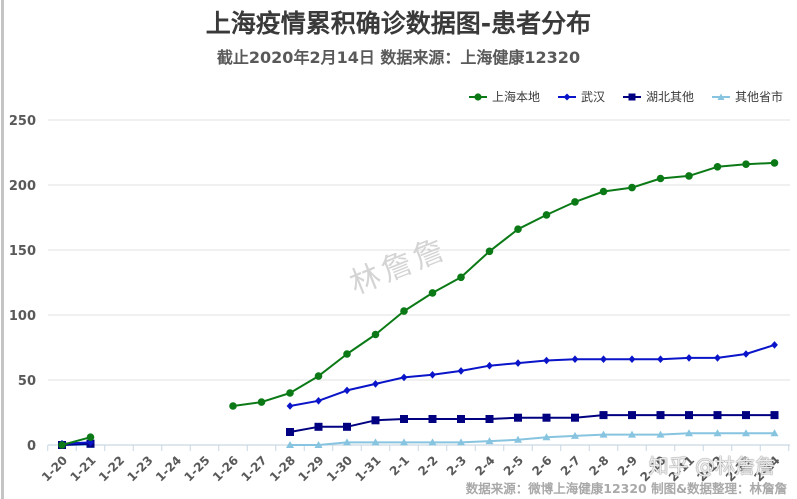 The image size is (797, 499). I want to click on x-tick-label: 1-25, so click(196, 468).